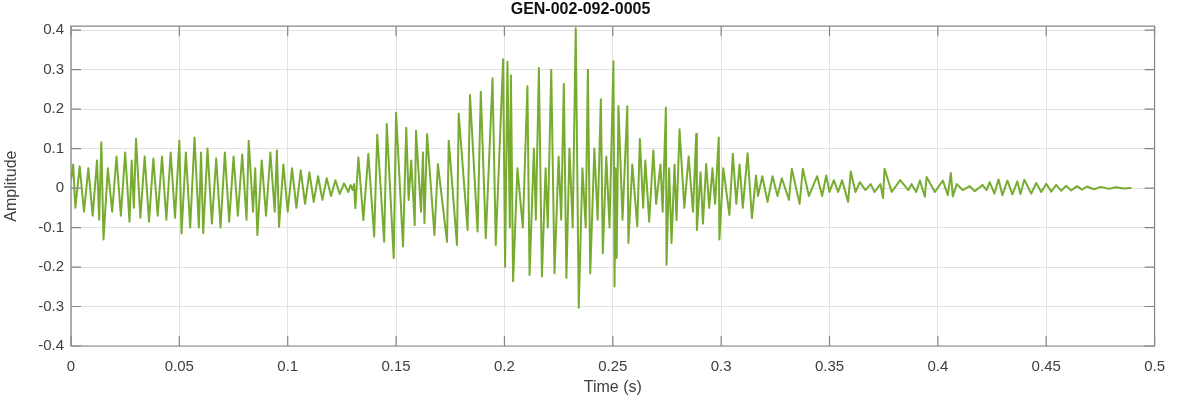  I want to click on y-tick-label: 0.4, so click(53, 29).